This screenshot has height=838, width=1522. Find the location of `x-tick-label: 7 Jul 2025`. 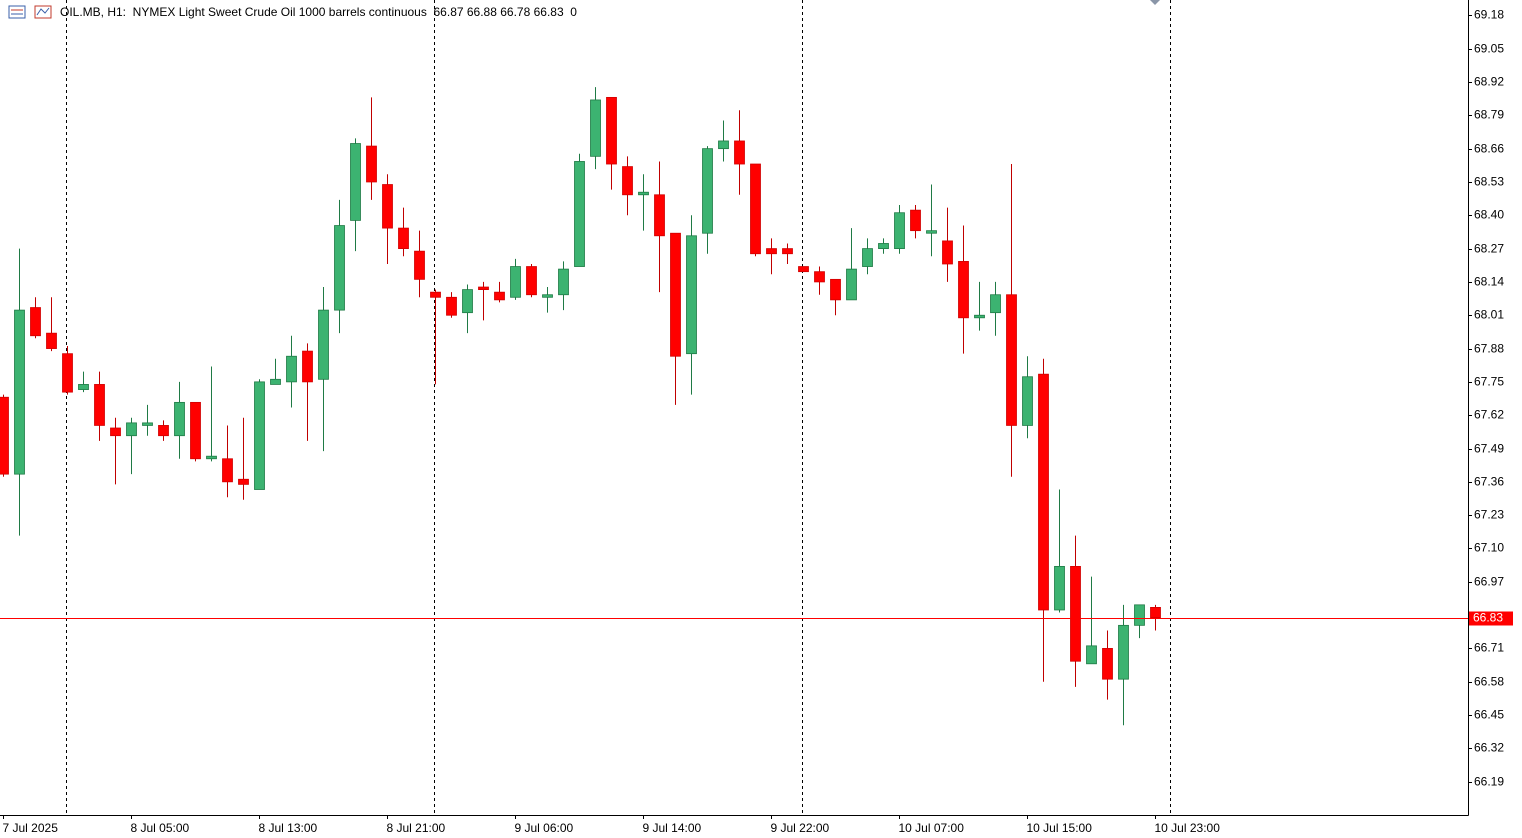

x-tick-label: 7 Jul 2025 is located at coordinates (31, 828).